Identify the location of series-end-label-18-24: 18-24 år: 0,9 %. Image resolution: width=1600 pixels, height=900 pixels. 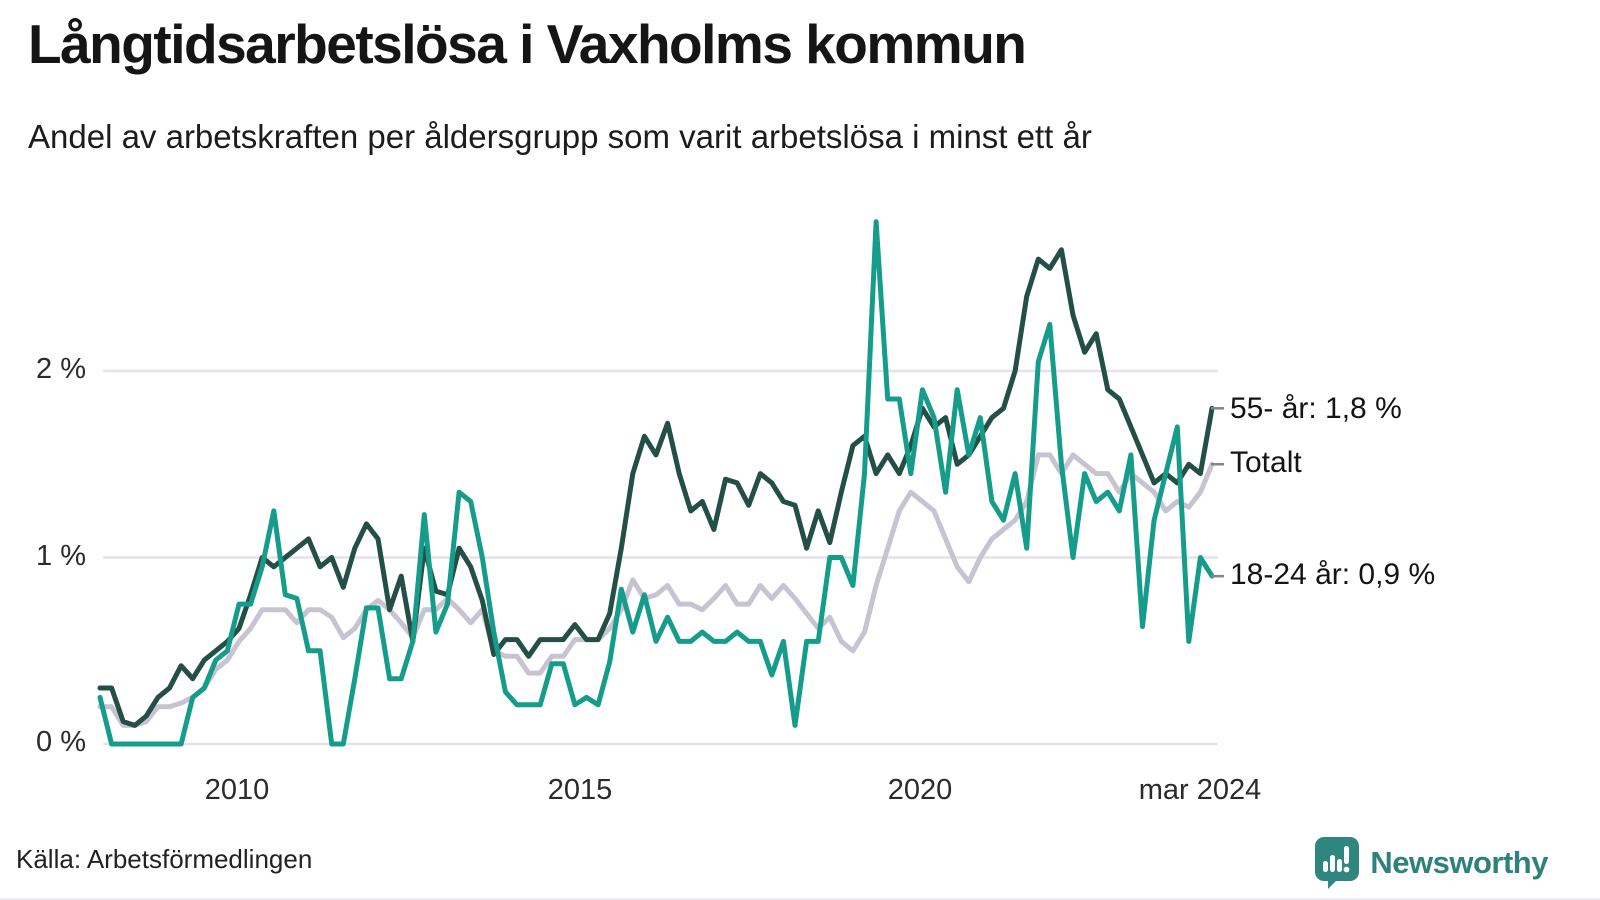
(1333, 574).